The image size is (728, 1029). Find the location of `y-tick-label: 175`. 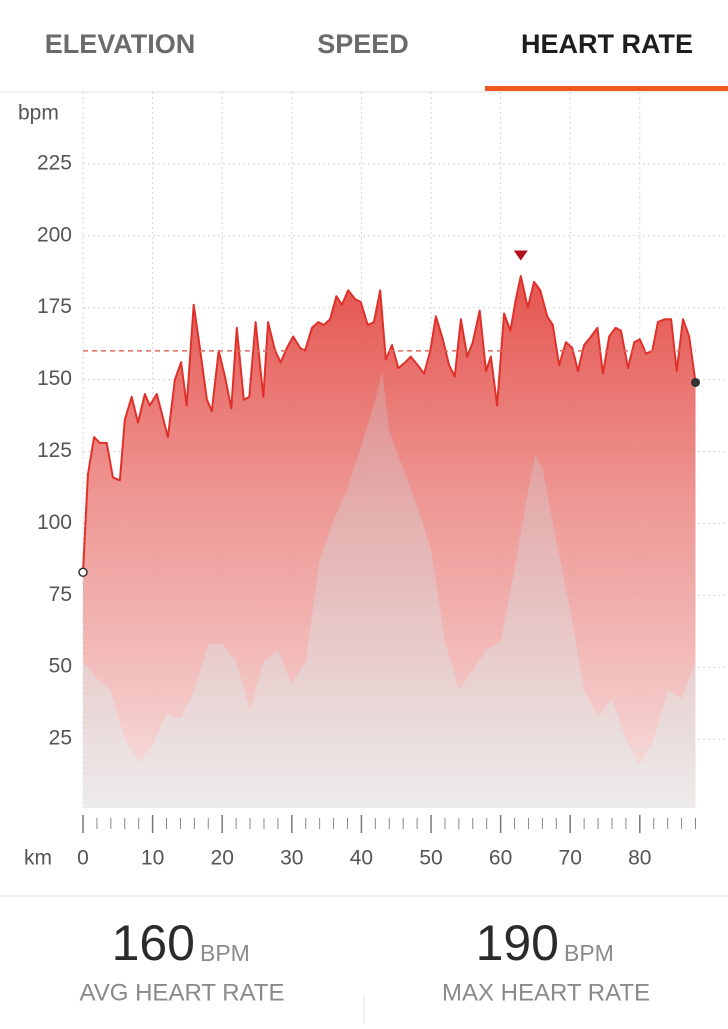

y-tick-label: 175 is located at coordinates (54, 306).